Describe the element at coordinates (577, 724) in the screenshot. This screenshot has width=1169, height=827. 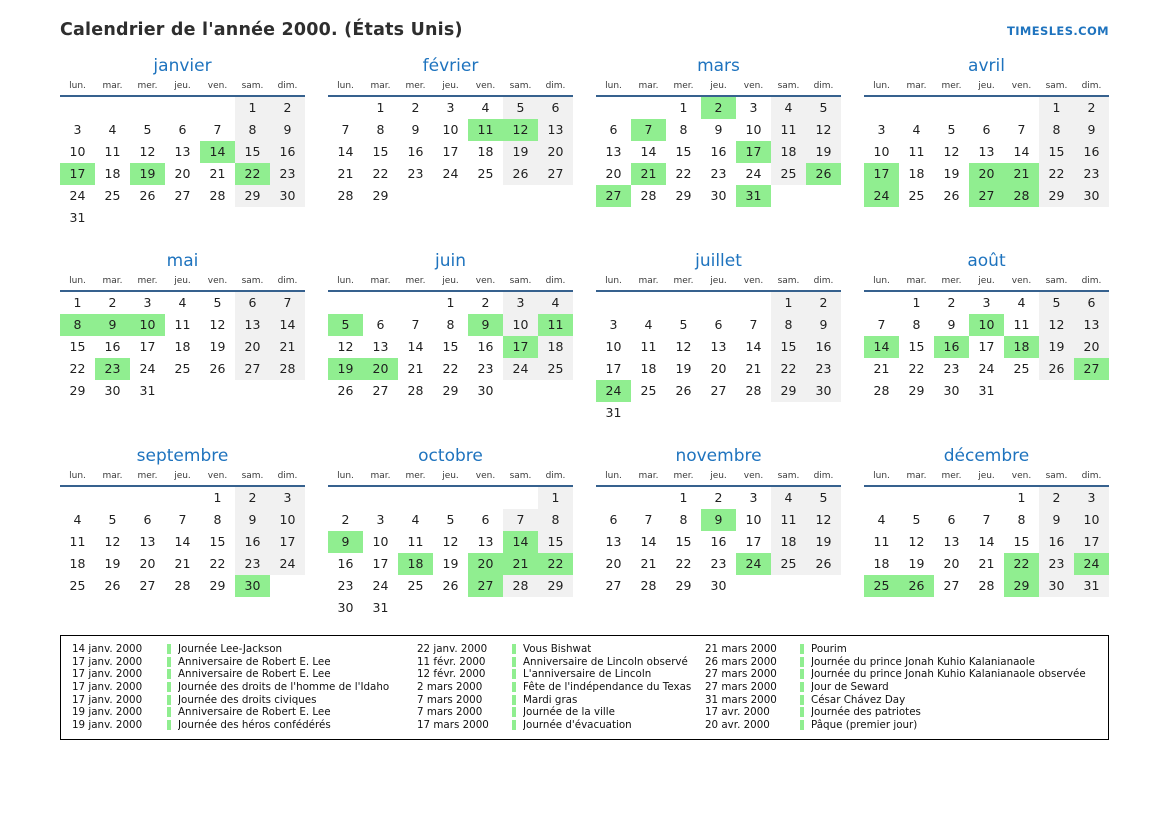
I see `legend-holiday-name: Journée d'évacuation` at that location.